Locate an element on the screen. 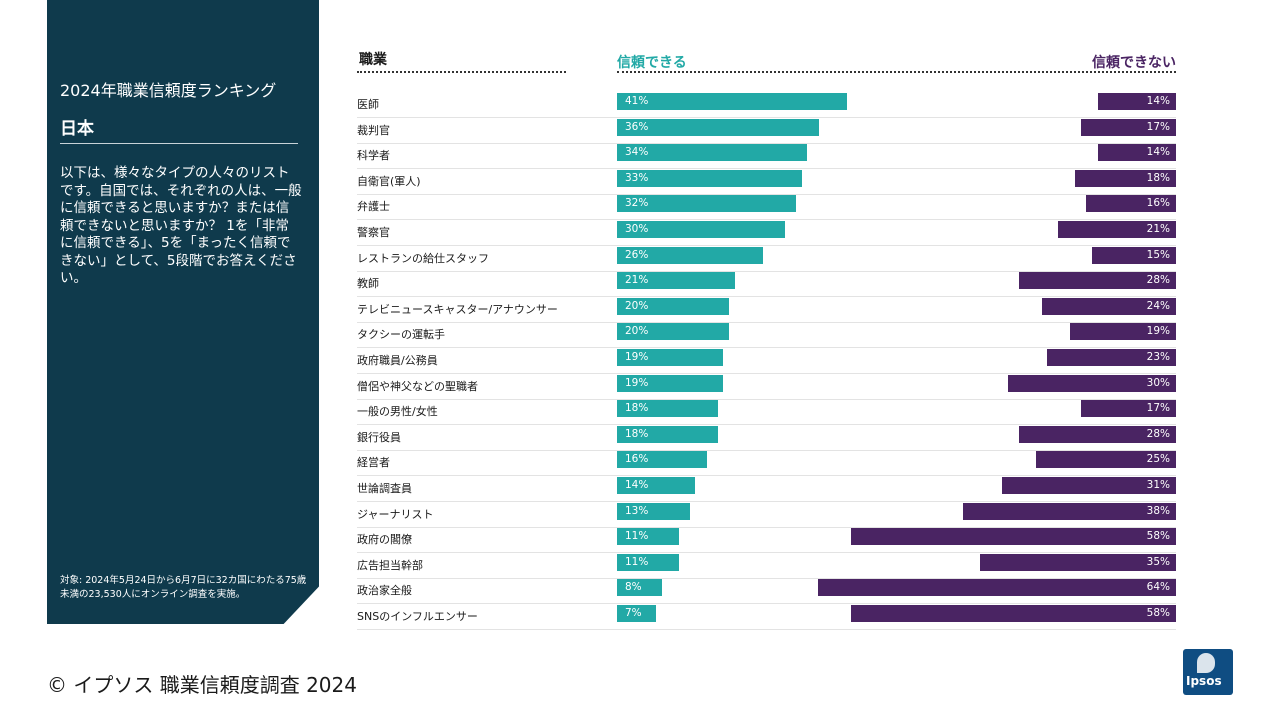 The height and width of the screenshot is (720, 1280). trust-value: 14% is located at coordinates (637, 485).